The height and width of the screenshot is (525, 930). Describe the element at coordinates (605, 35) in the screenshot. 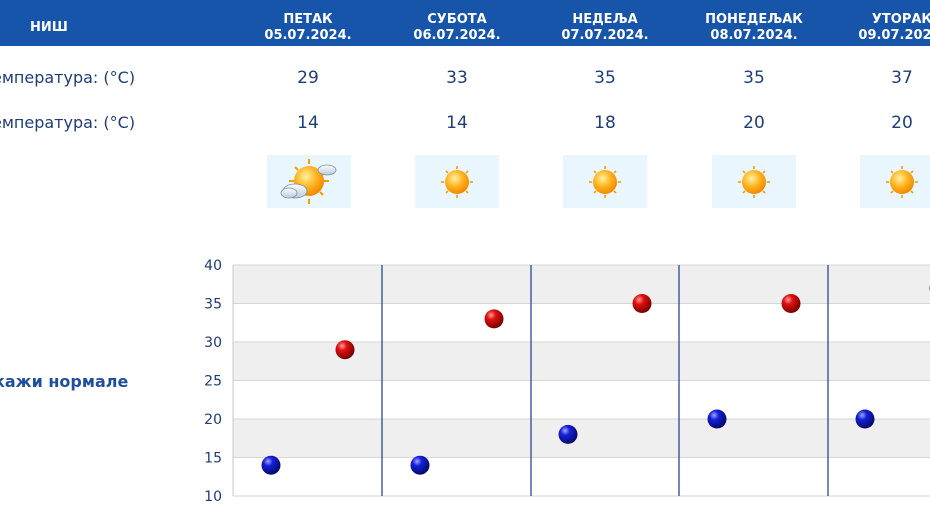

I see `day-date: 07.07.2024.` at that location.